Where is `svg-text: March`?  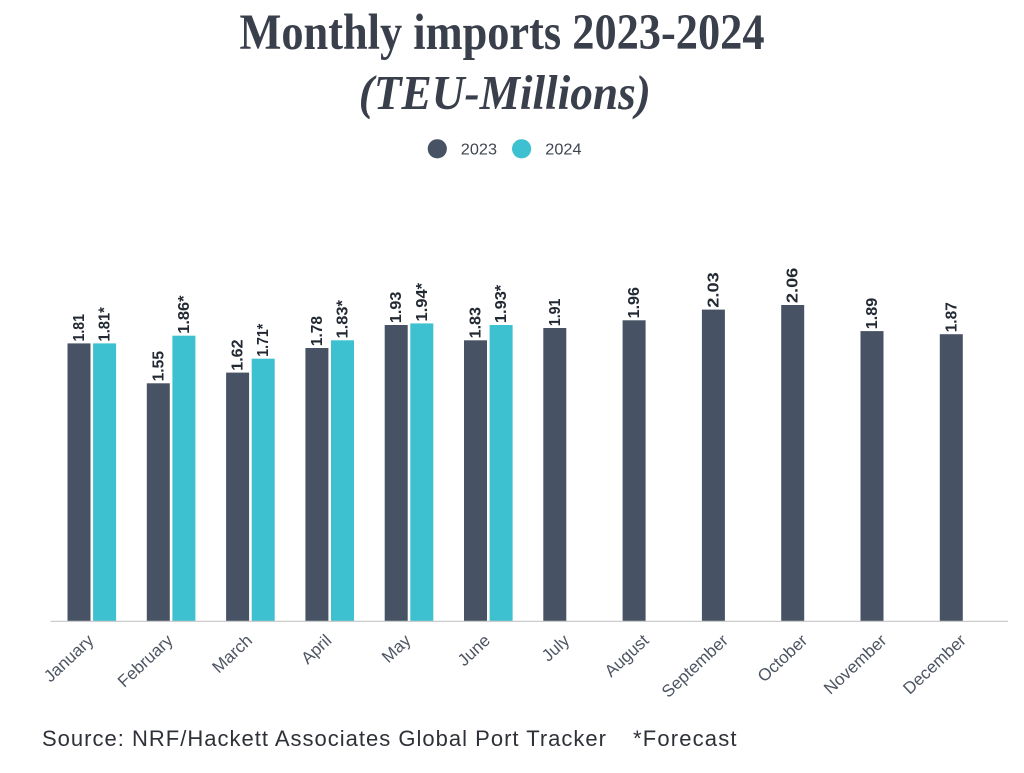
svg-text: March is located at coordinates (233, 654).